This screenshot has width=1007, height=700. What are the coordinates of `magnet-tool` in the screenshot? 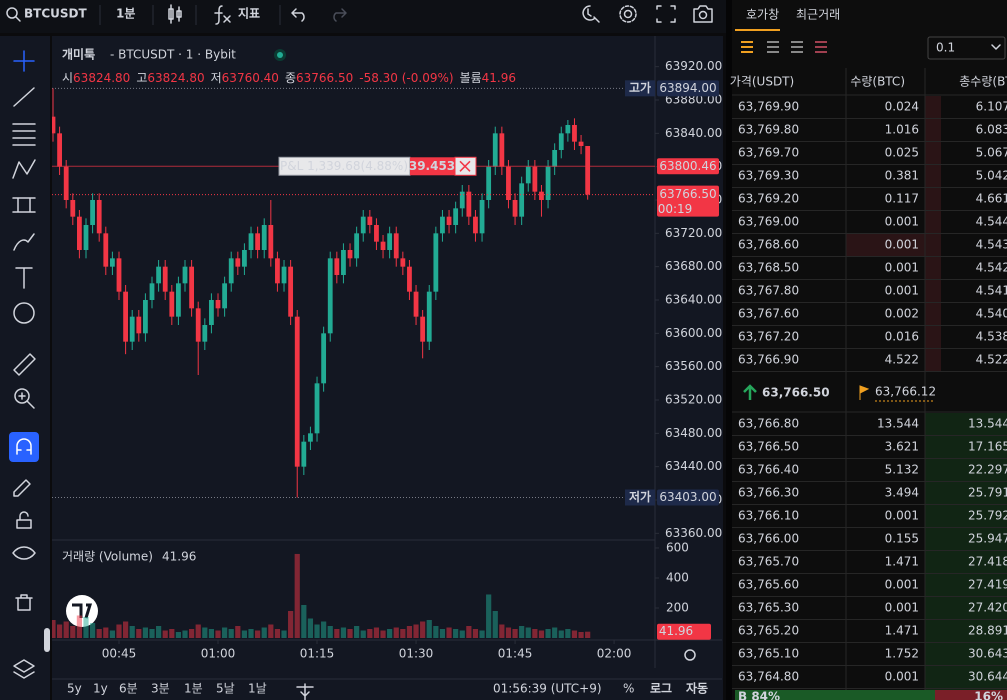 It's located at (24, 446).